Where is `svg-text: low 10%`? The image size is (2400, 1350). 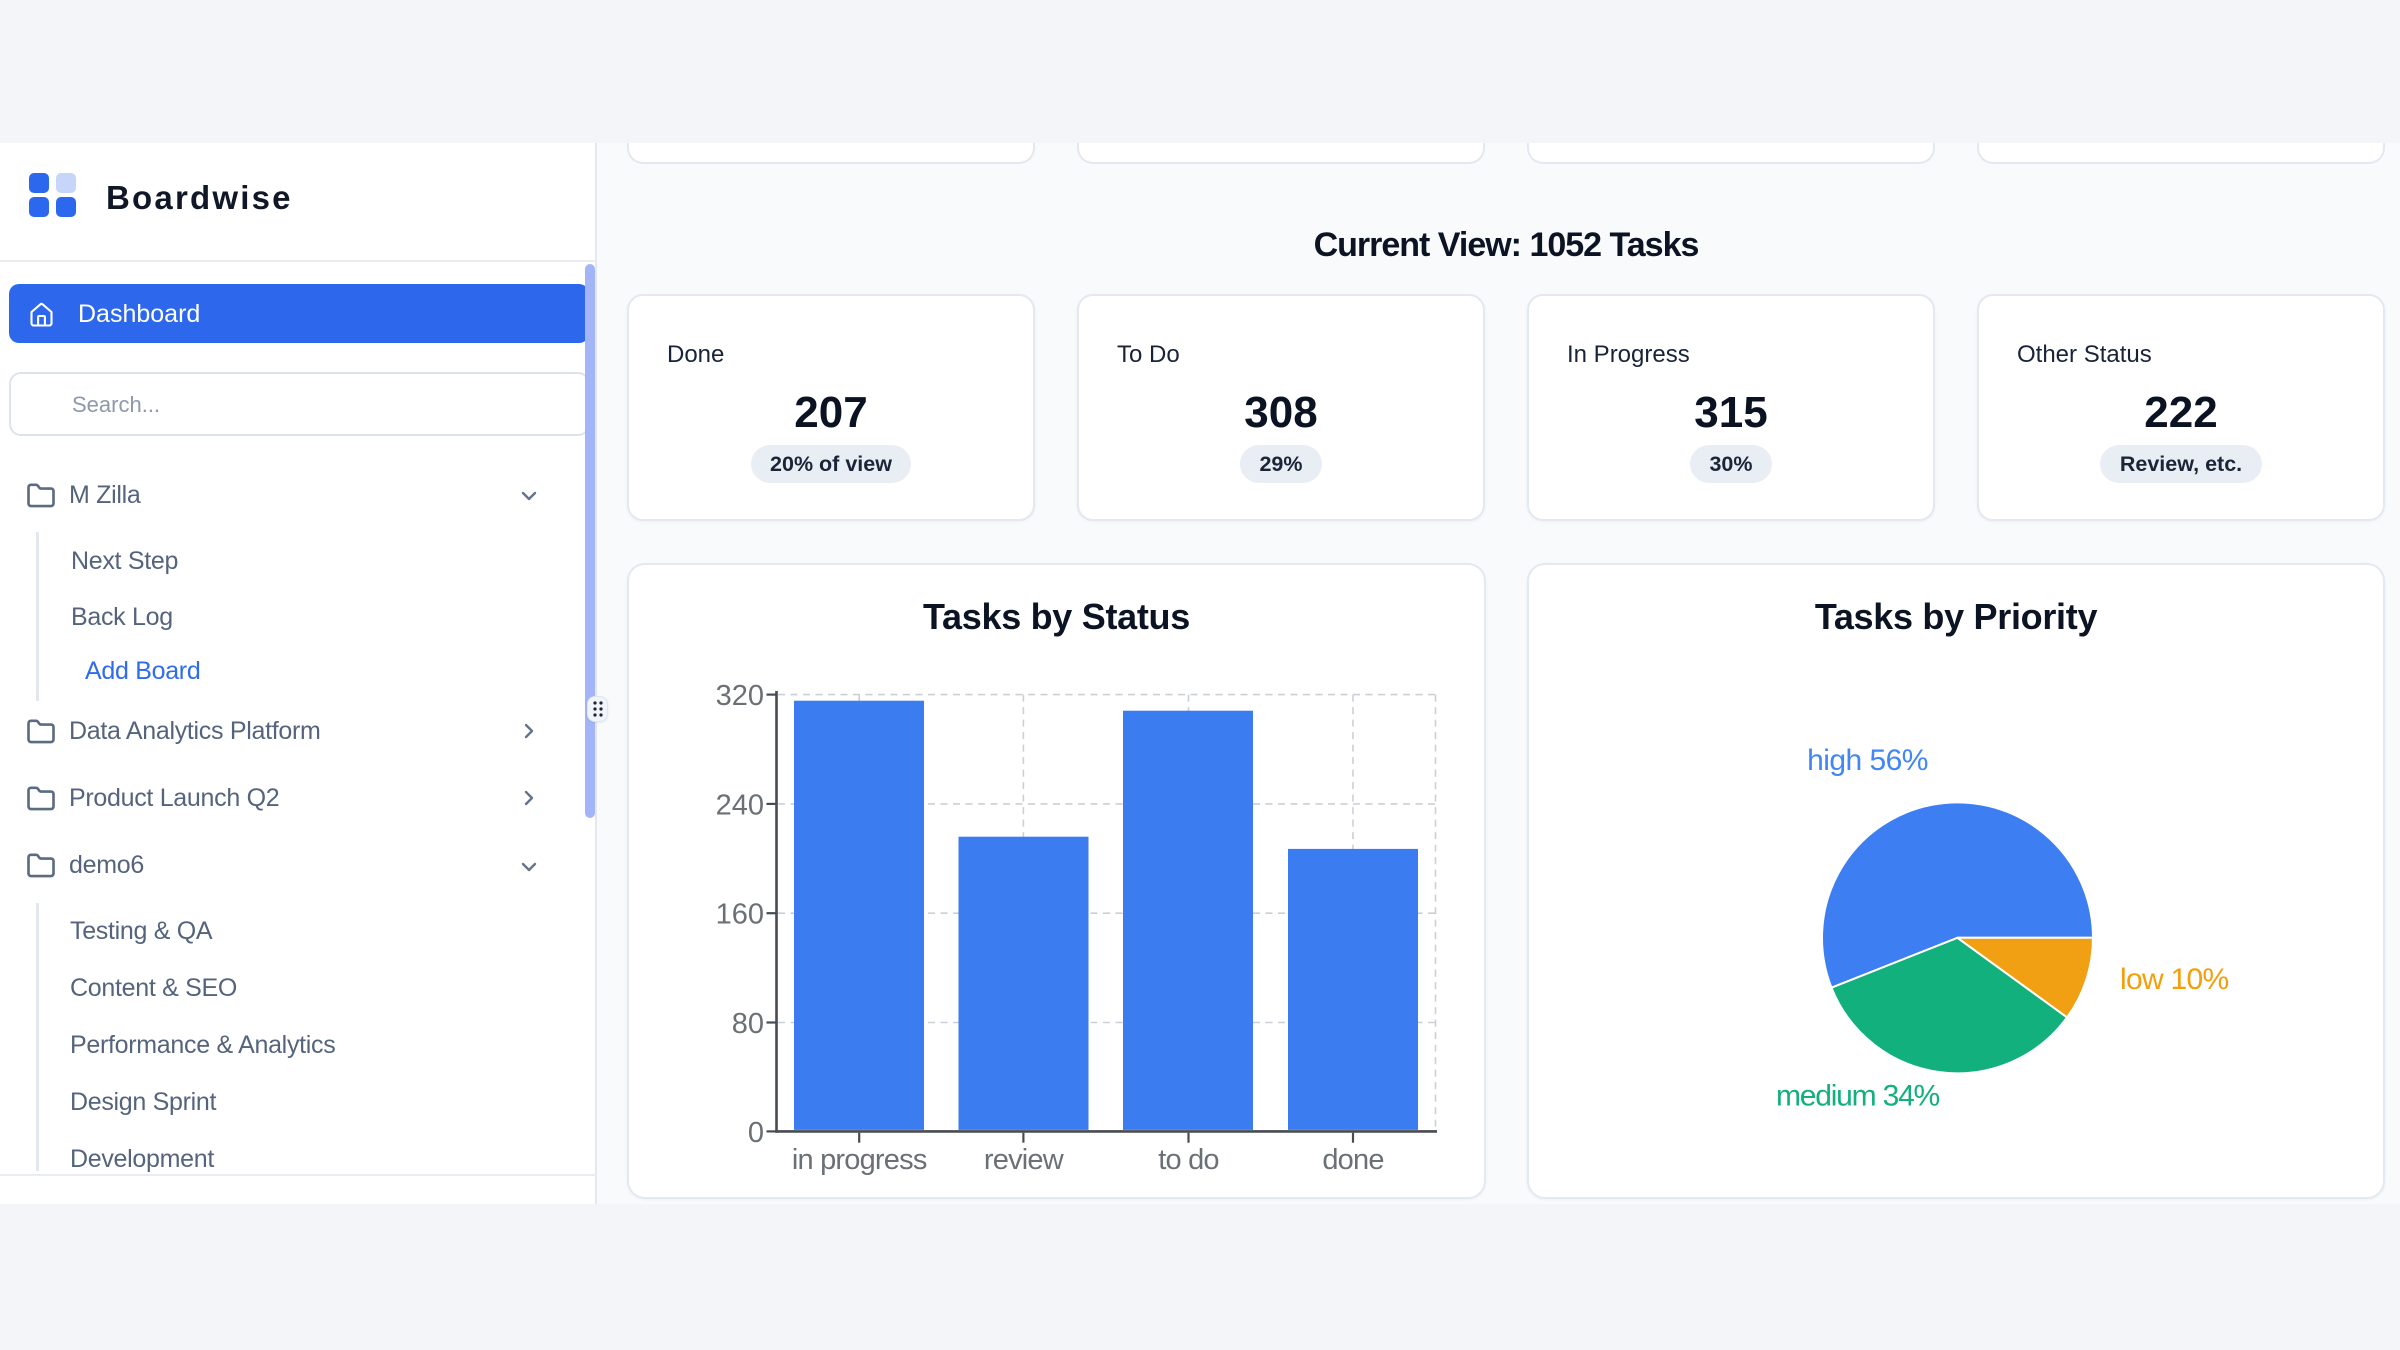 svg-text: low 10% is located at coordinates (2174, 979).